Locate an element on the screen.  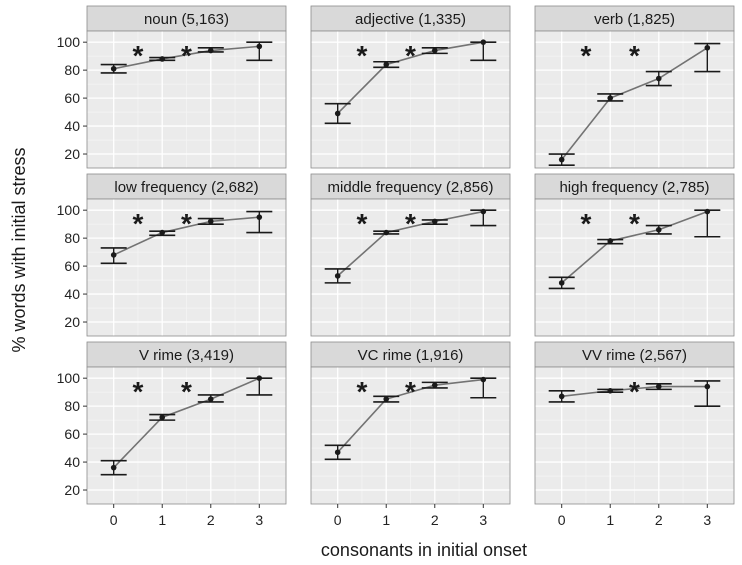
x-tick-label: 2 is located at coordinates (659, 520).